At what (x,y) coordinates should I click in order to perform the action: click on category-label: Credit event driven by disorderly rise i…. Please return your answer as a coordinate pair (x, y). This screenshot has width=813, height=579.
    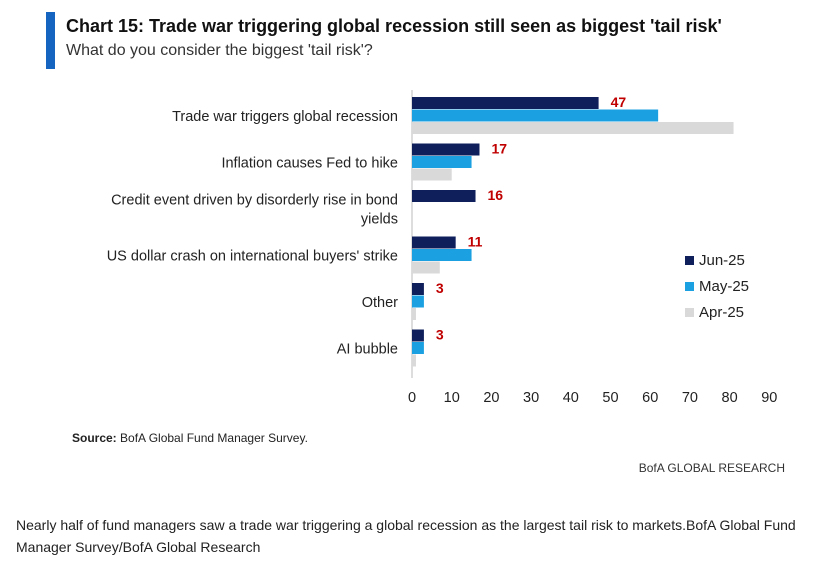
    Looking at the image, I should click on (254, 209).